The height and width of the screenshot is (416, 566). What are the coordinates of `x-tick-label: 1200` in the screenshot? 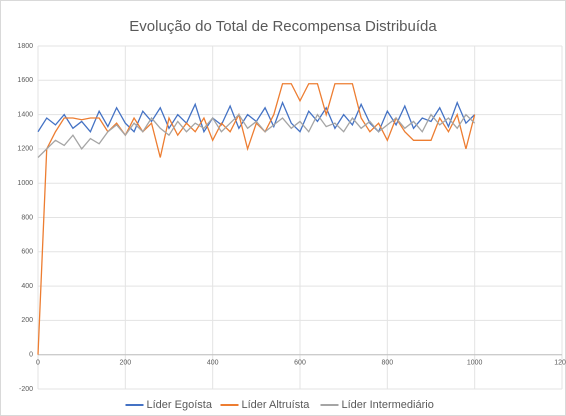 It's located at (560, 363).